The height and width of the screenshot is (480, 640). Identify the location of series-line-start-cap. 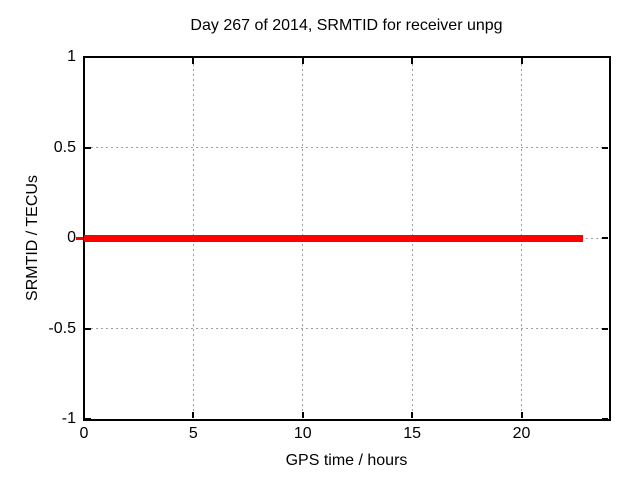
(79, 238).